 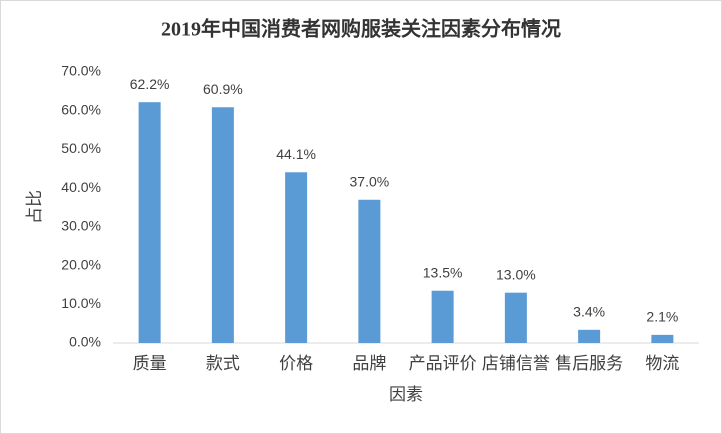 What do you see at coordinates (361, 29) in the screenshot?
I see `chart-title: 2019年中国消费者网购服装关注因素分布情况` at bounding box center [361, 29].